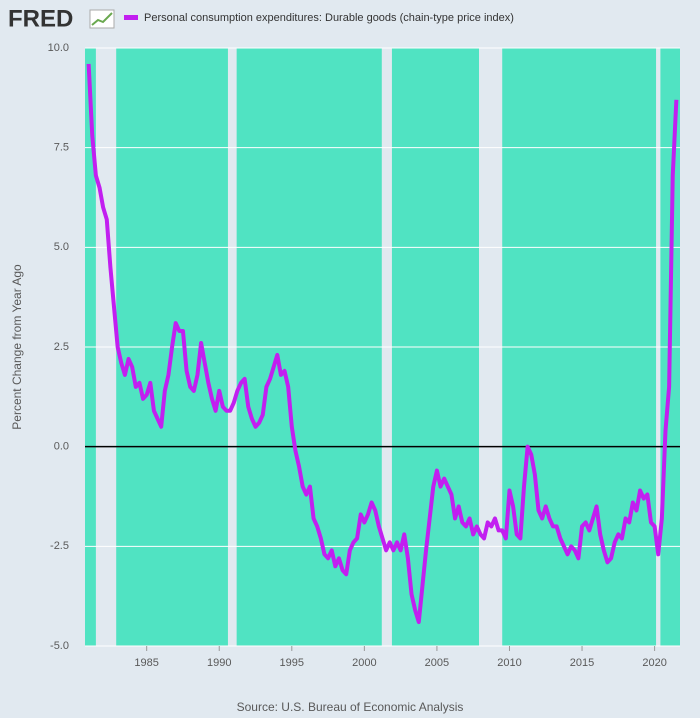 Image resolution: width=700 pixels, height=718 pixels. Describe the element at coordinates (61, 148) in the screenshot. I see `y-tick-label: 7.5` at that location.